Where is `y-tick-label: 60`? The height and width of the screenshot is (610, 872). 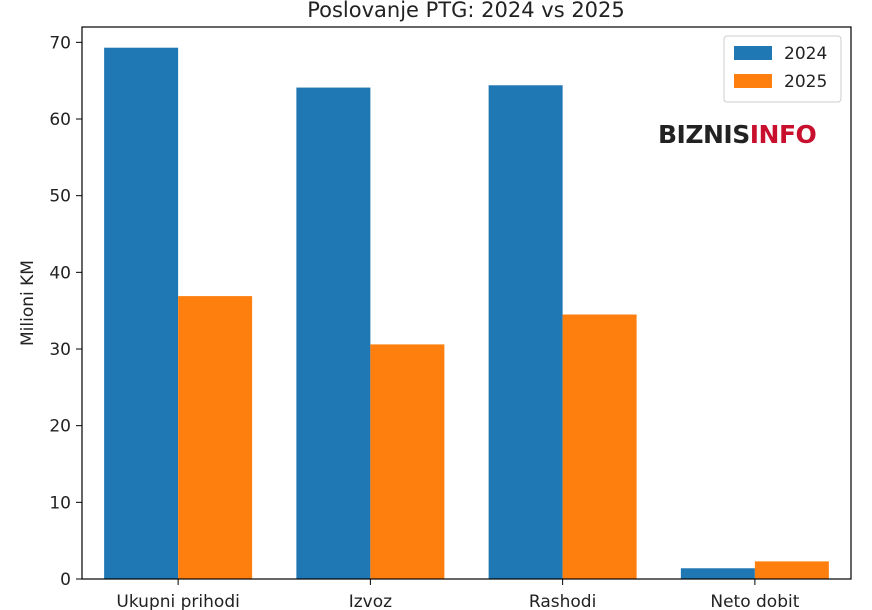 y-tick-label: 60 is located at coordinates (60, 120).